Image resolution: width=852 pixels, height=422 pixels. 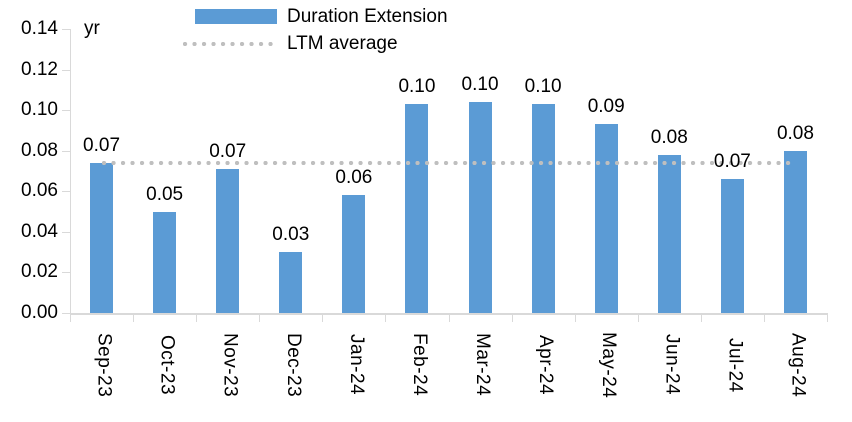 I want to click on ltm-average-line, so click(x=448, y=162).